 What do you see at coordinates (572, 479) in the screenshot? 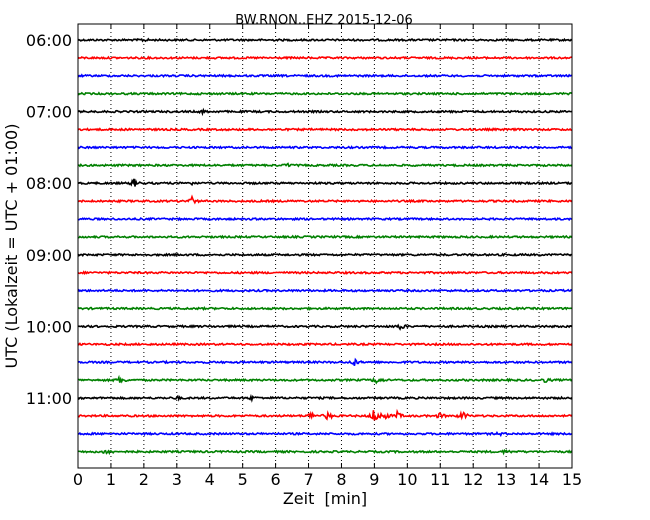
I see `x-tick-label: 15` at bounding box center [572, 479].